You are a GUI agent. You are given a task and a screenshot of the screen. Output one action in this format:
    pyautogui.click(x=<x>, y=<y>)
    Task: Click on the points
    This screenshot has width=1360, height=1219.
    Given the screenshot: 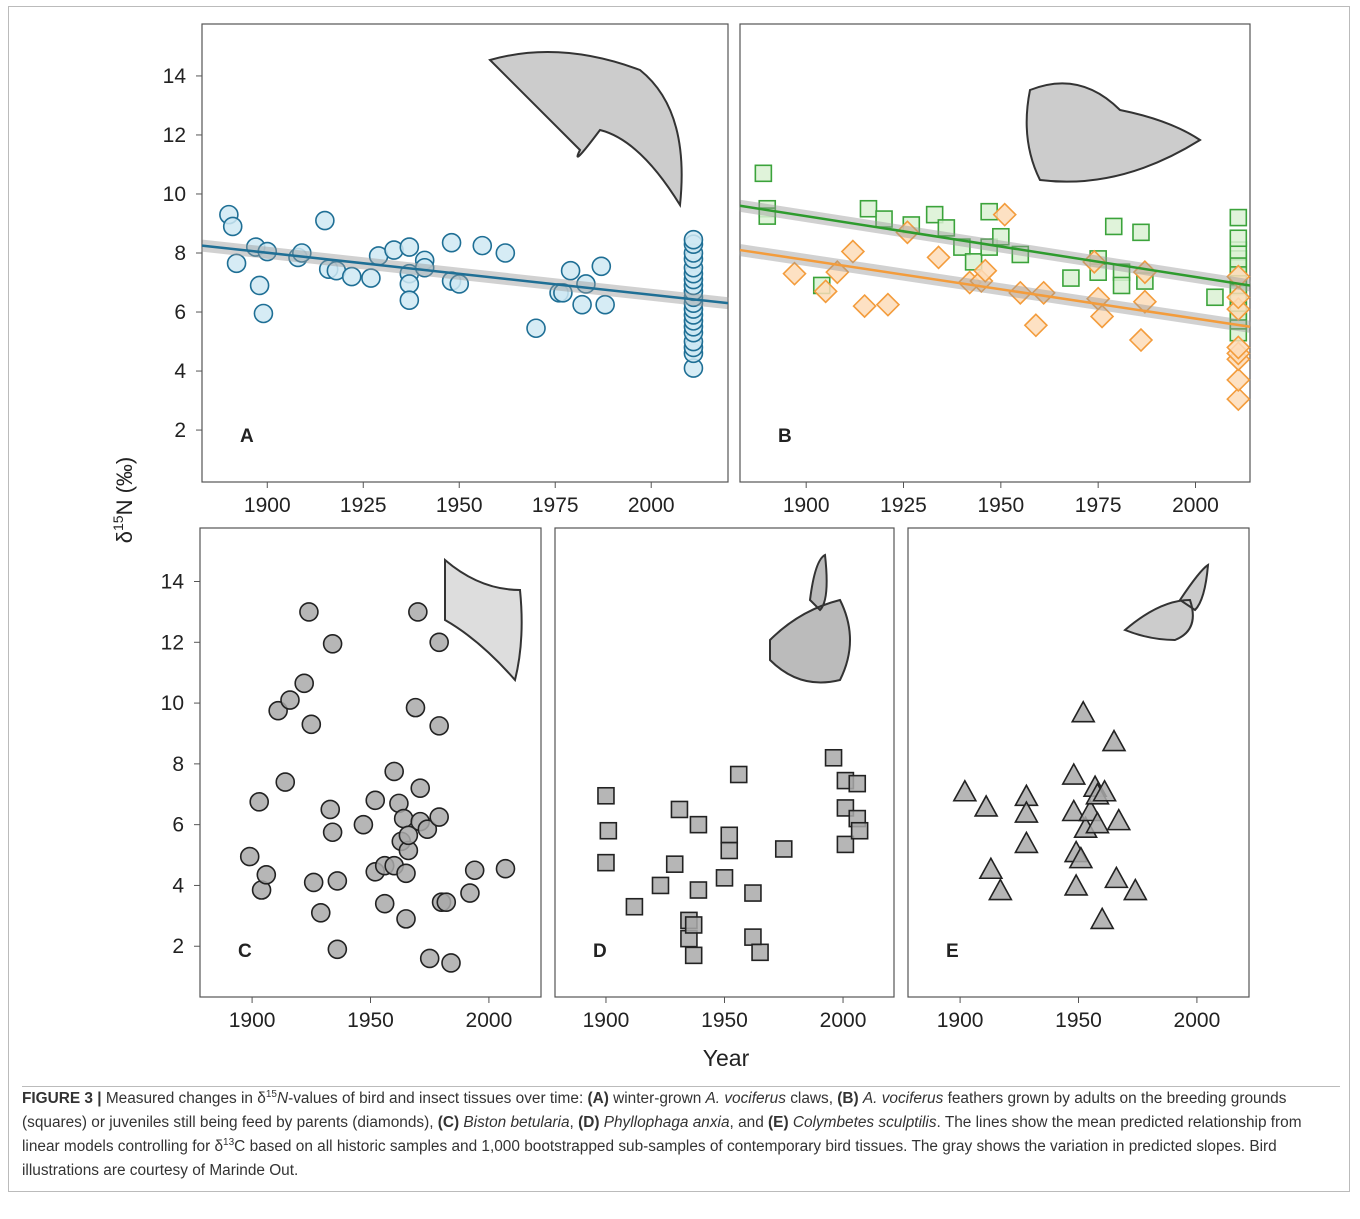 What is the action you would take?
    pyautogui.click(x=377, y=787)
    